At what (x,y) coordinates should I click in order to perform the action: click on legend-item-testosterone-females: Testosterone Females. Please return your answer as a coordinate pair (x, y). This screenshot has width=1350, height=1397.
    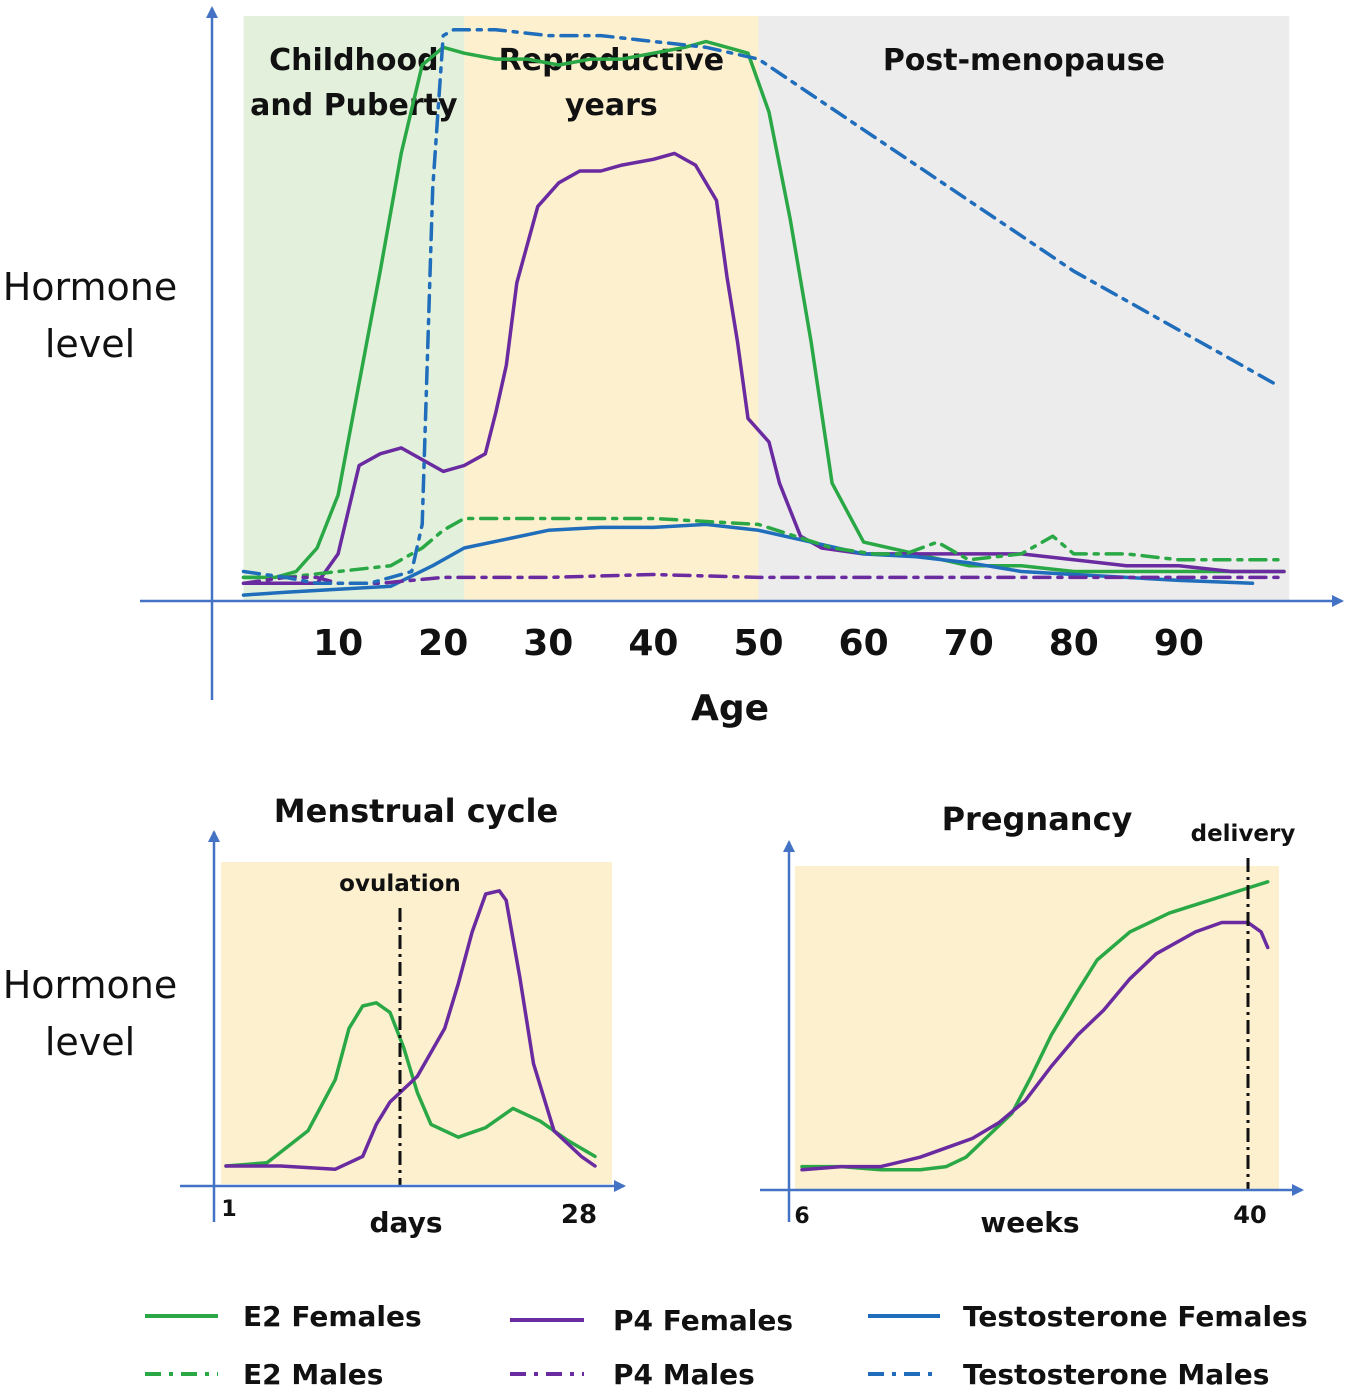
    Looking at the image, I should click on (1088, 1316).